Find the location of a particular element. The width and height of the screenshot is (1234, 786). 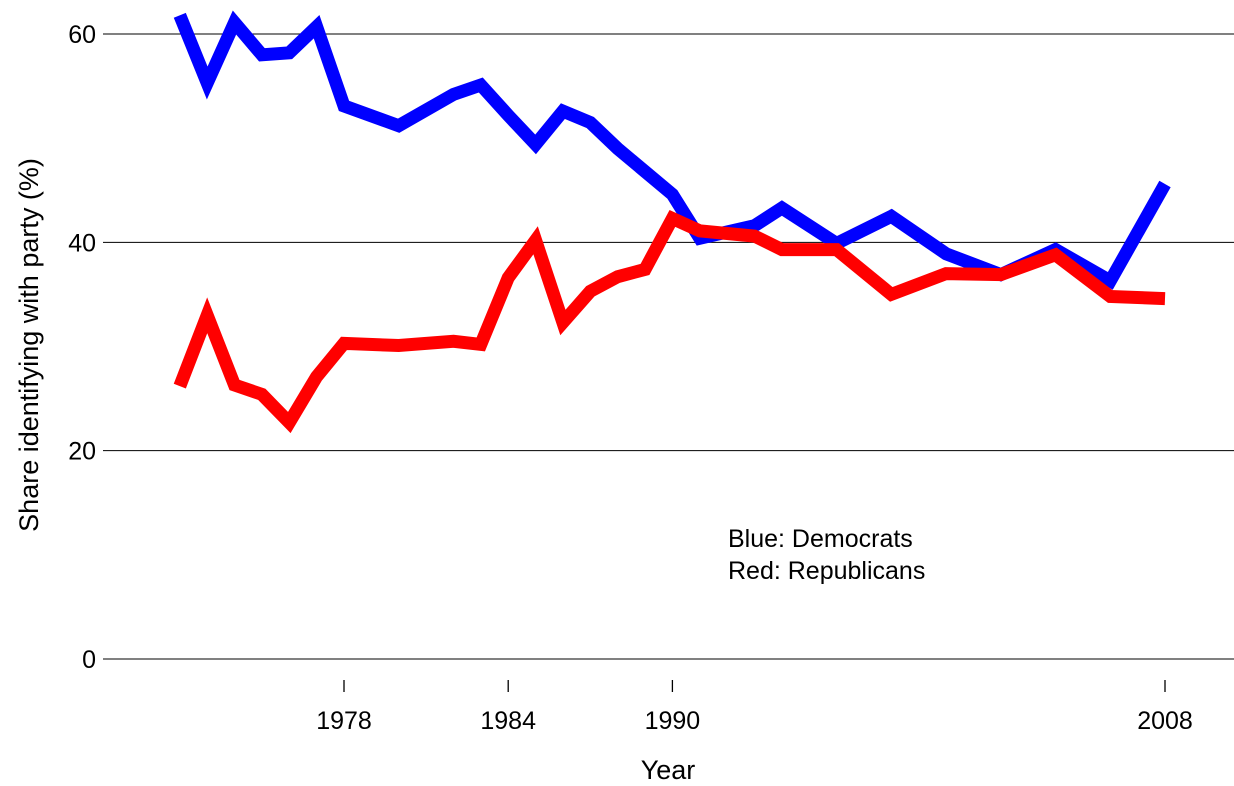

x-tick-label: 2008 is located at coordinates (1165, 721).